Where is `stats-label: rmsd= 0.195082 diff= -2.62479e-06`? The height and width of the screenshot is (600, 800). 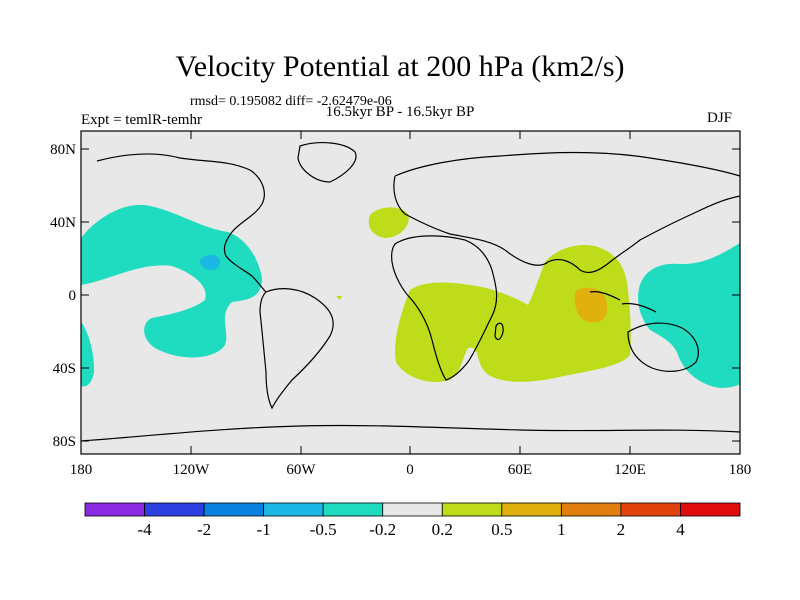 stats-label: rmsd= 0.195082 diff= -2.62479e-06 is located at coordinates (291, 101).